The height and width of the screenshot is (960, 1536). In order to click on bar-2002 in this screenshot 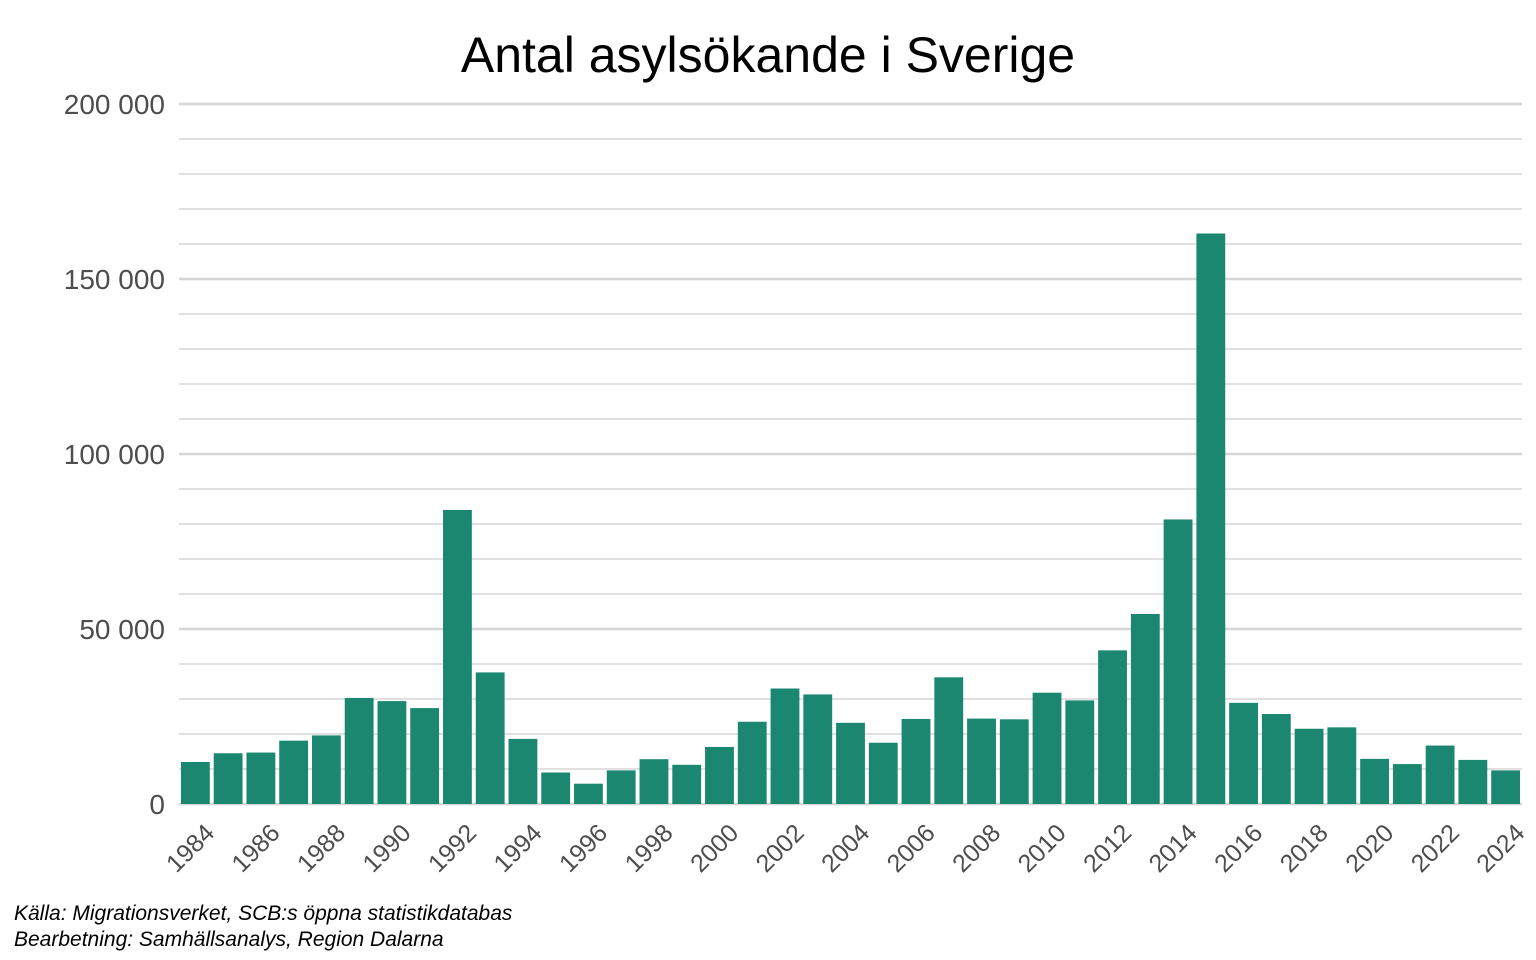, I will do `click(785, 746)`.